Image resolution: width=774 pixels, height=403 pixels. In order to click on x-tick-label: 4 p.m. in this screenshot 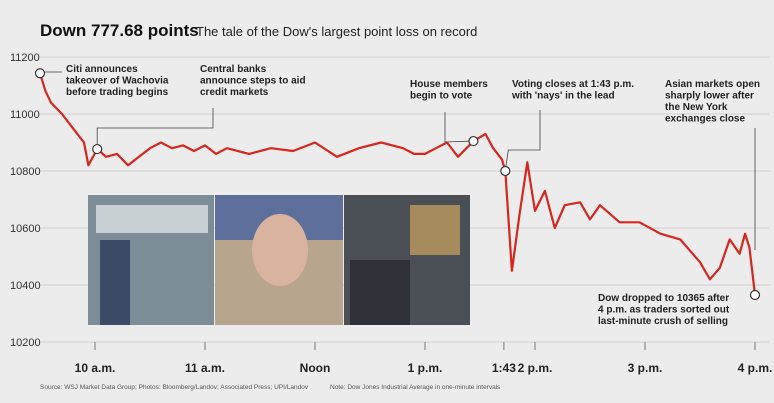, I will do `click(755, 368)`.